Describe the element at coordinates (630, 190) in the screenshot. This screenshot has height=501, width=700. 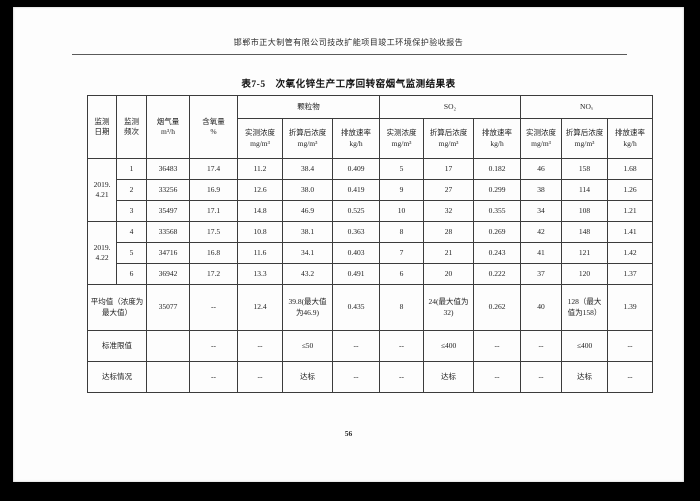
I see `value-cell: 1.26` at that location.